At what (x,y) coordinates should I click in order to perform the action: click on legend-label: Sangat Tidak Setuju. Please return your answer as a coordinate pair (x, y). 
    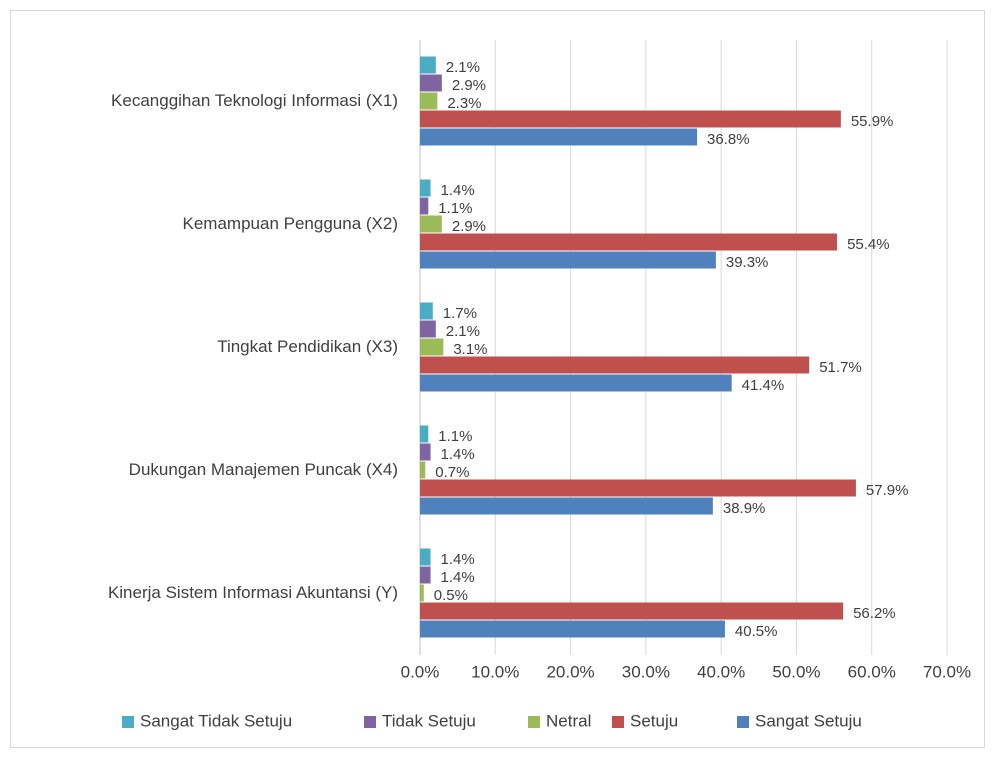
    Looking at the image, I should click on (216, 720).